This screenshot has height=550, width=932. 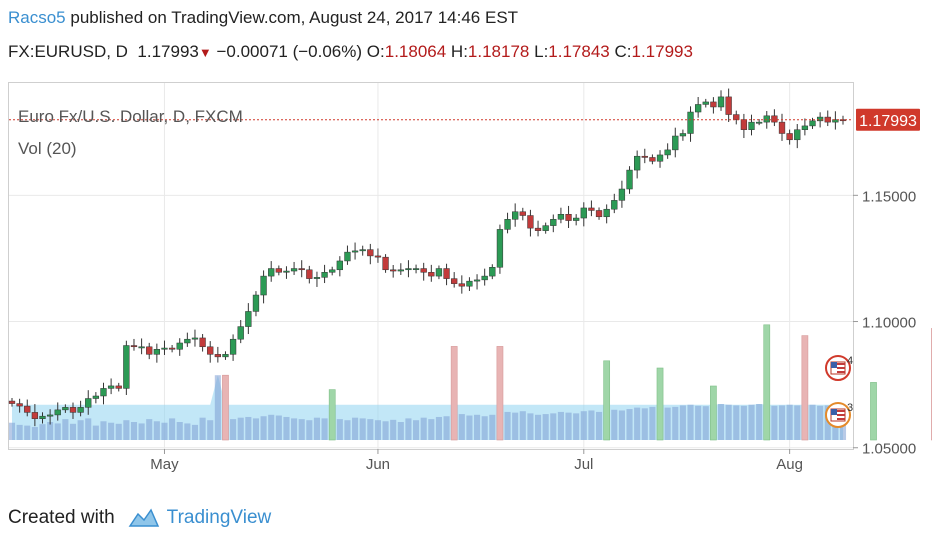 I want to click on event-count: 4, so click(x=850, y=361).